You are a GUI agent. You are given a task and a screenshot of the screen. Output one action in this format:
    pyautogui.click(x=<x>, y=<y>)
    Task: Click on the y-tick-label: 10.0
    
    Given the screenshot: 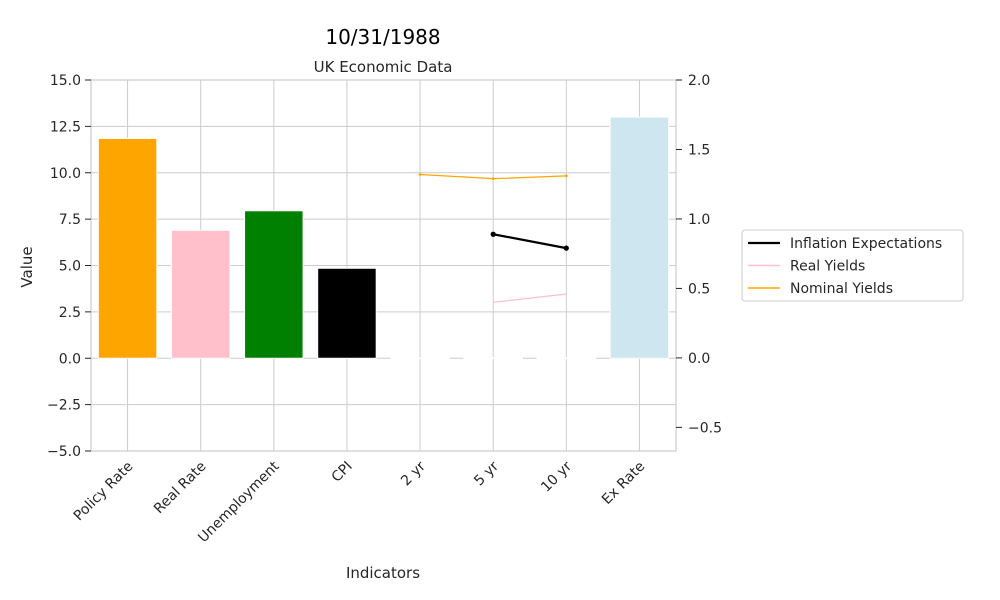 What is the action you would take?
    pyautogui.click(x=65, y=174)
    